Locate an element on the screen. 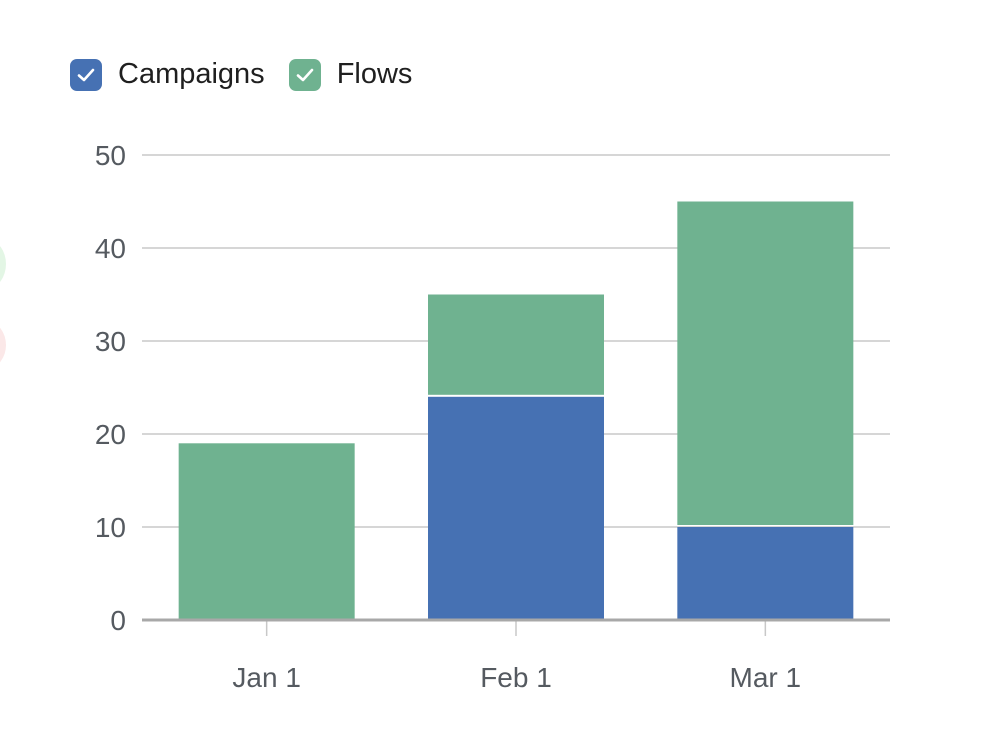 The height and width of the screenshot is (754, 1000). y-tick-label: 50 is located at coordinates (110, 155).